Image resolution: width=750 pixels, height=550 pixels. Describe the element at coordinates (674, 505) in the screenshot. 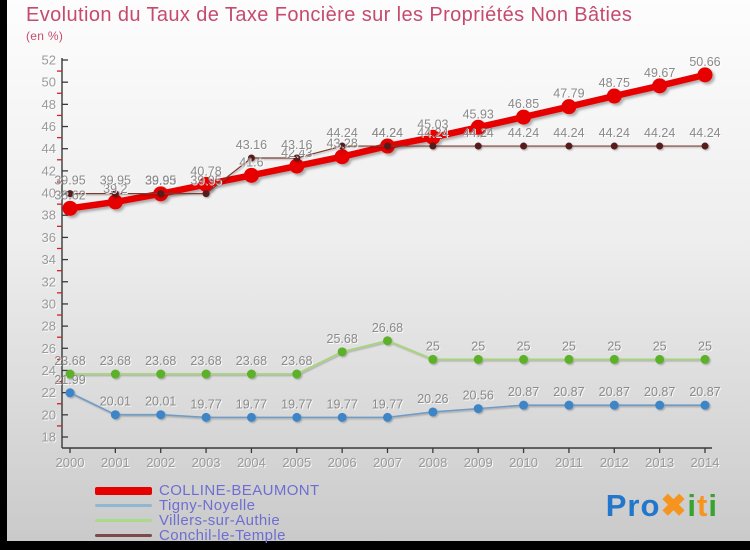

I see `logo-letter: ✖` at that location.